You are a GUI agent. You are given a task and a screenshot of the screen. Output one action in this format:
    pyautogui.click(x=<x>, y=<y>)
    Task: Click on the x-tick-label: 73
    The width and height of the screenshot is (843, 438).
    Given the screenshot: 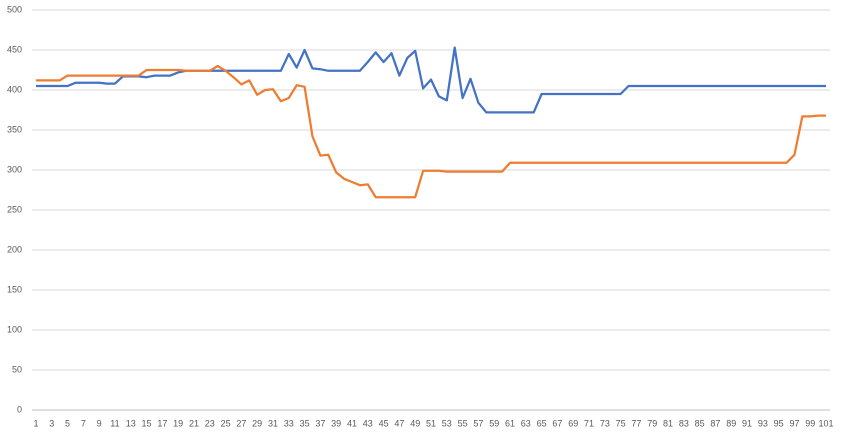 What is the action you would take?
    pyautogui.click(x=605, y=423)
    